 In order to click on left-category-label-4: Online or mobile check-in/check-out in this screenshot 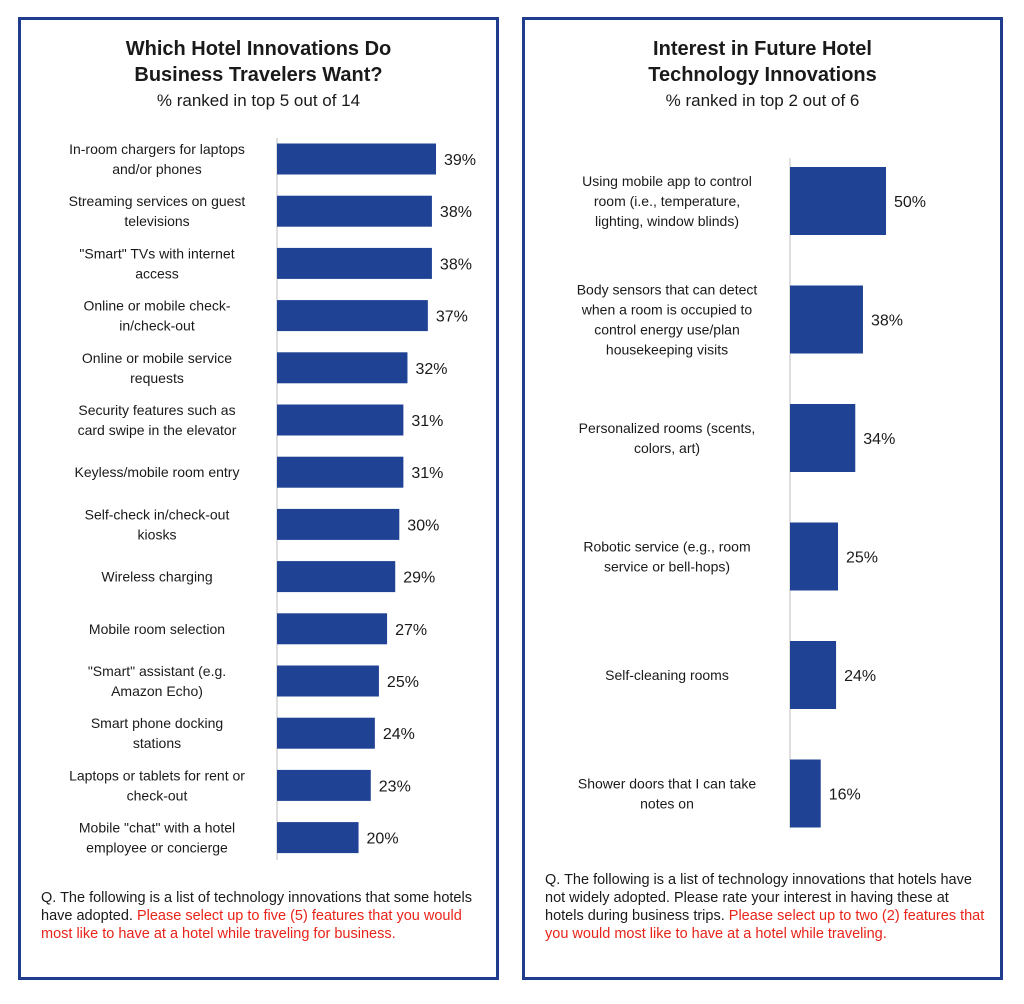, I will do `click(156, 316)`.